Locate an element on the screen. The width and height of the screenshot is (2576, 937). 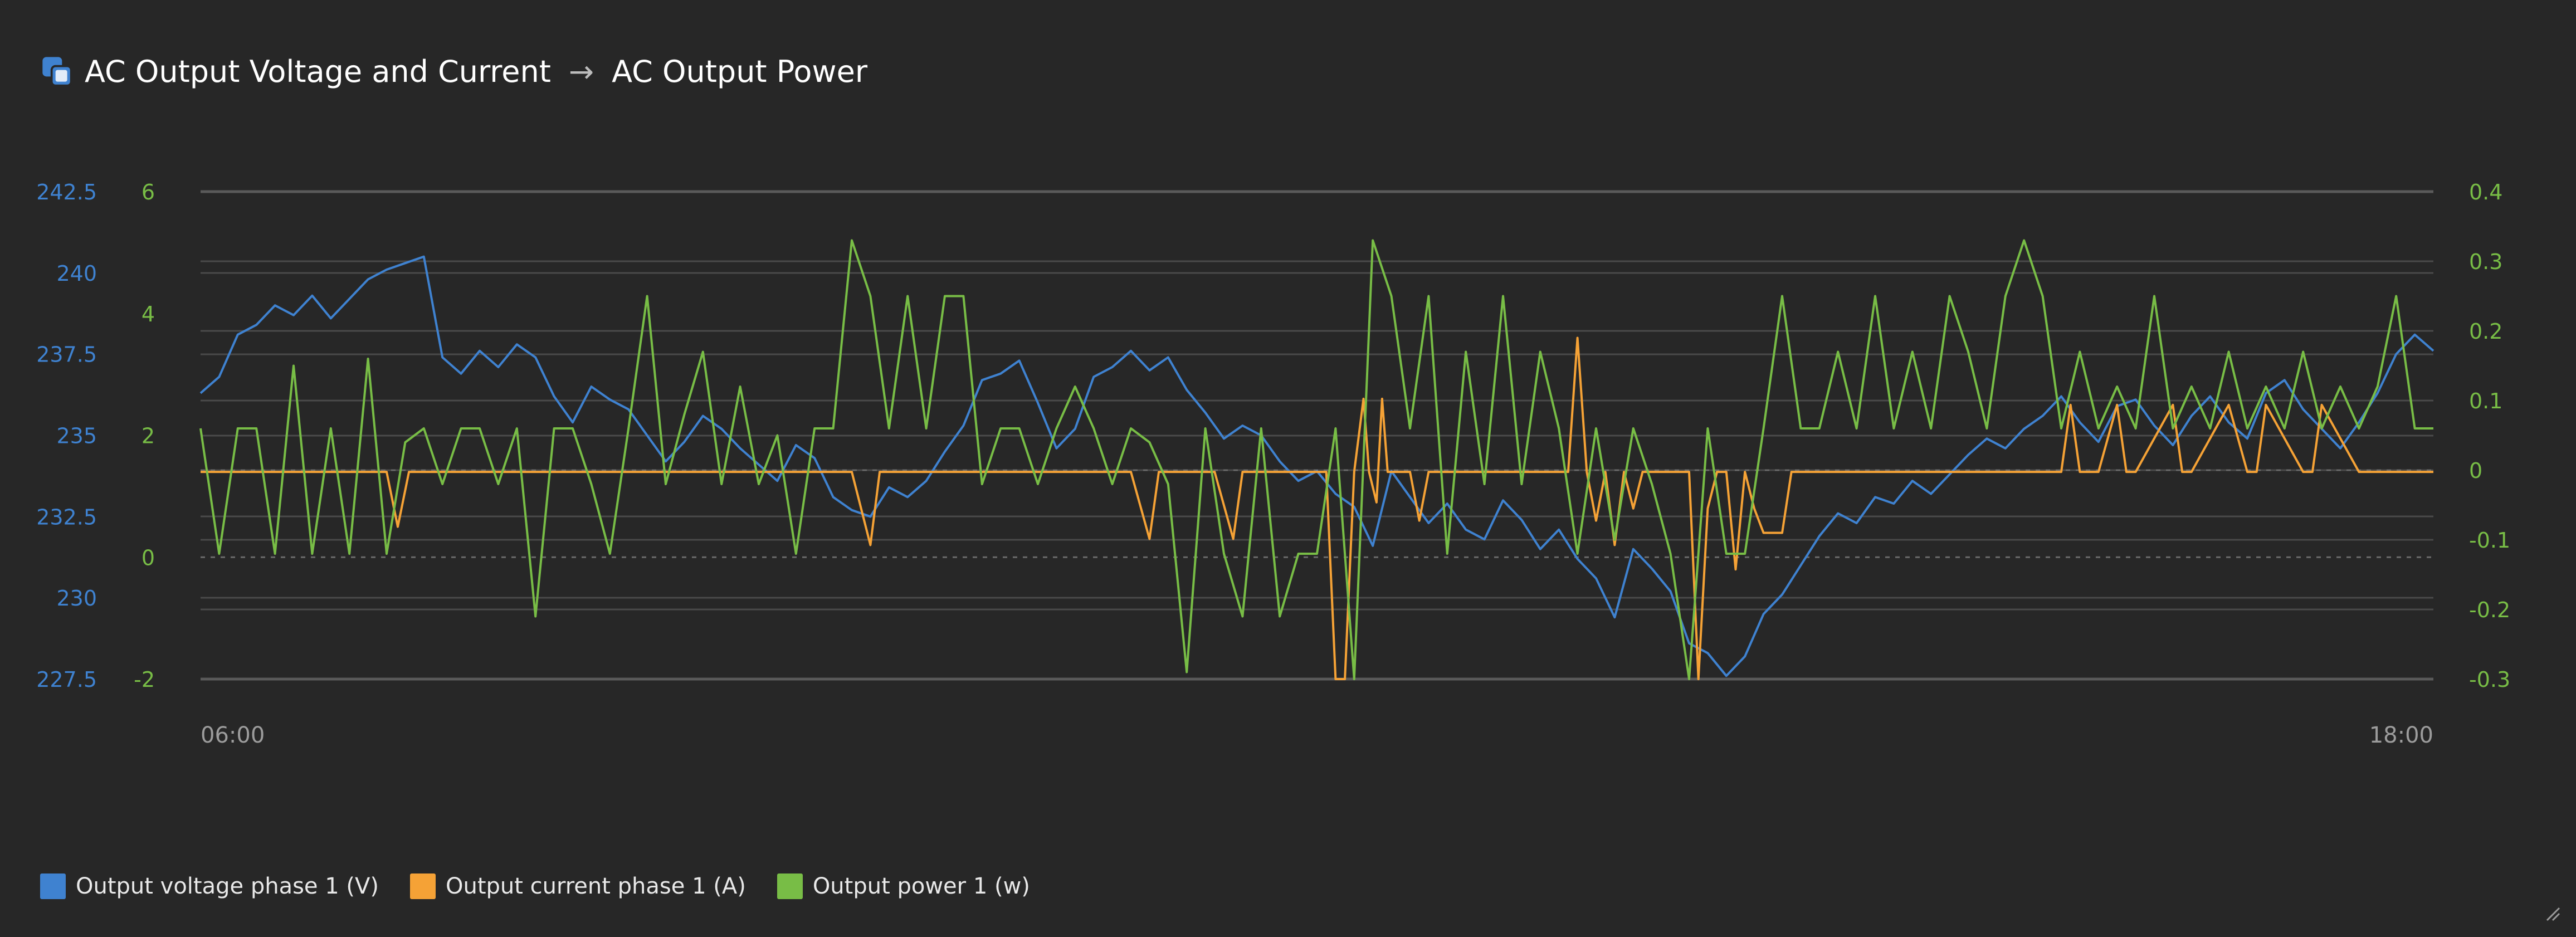
y-tick-label-power: 0.2 is located at coordinates (2485, 331).